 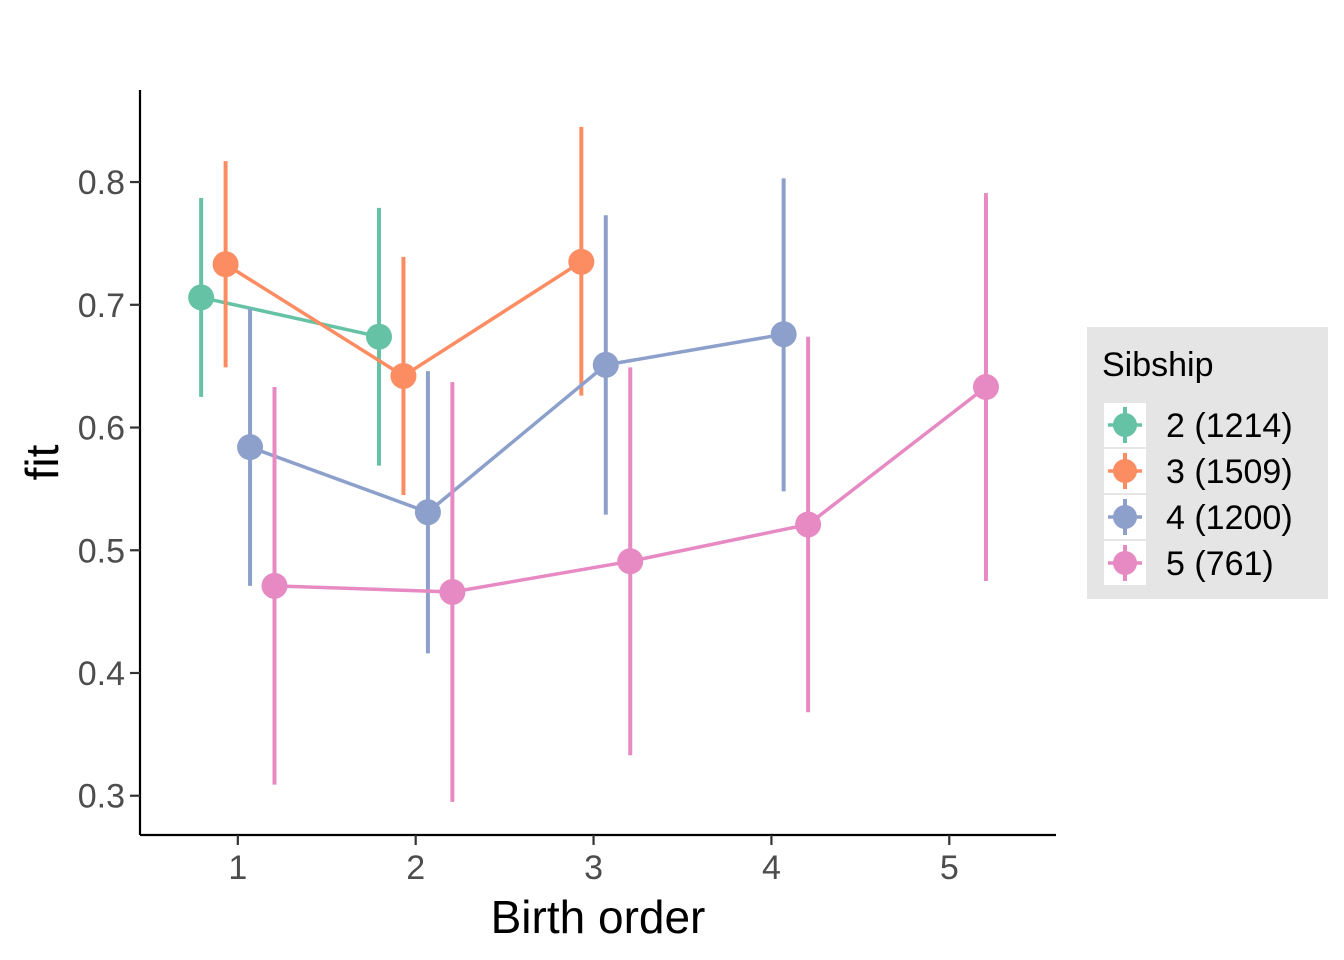 I want to click on legend-items: 2 (1214) 3 (1509) 4 (1200) 5 (761), so click(x=1198, y=494).